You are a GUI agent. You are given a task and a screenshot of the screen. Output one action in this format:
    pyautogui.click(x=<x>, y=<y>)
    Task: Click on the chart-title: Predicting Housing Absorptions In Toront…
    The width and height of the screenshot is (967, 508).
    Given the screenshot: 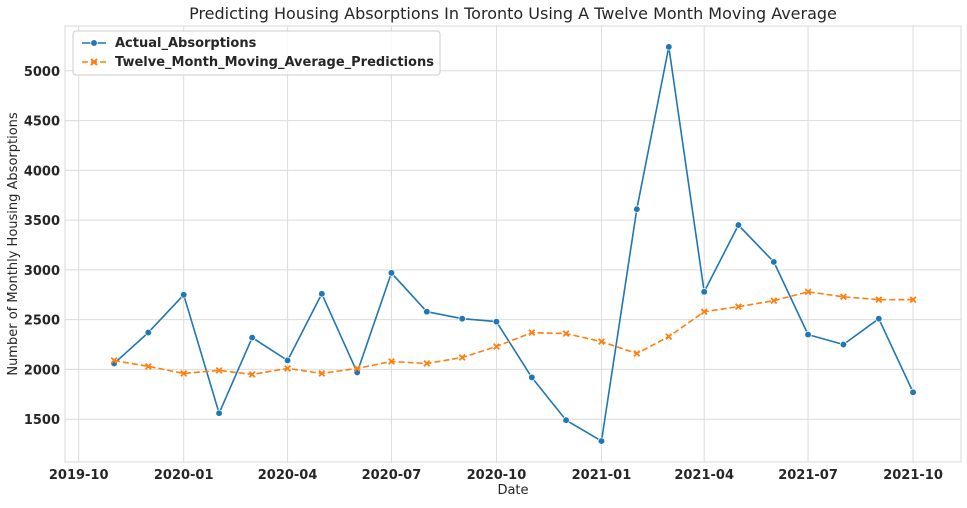 What is the action you would take?
    pyautogui.click(x=513, y=13)
    